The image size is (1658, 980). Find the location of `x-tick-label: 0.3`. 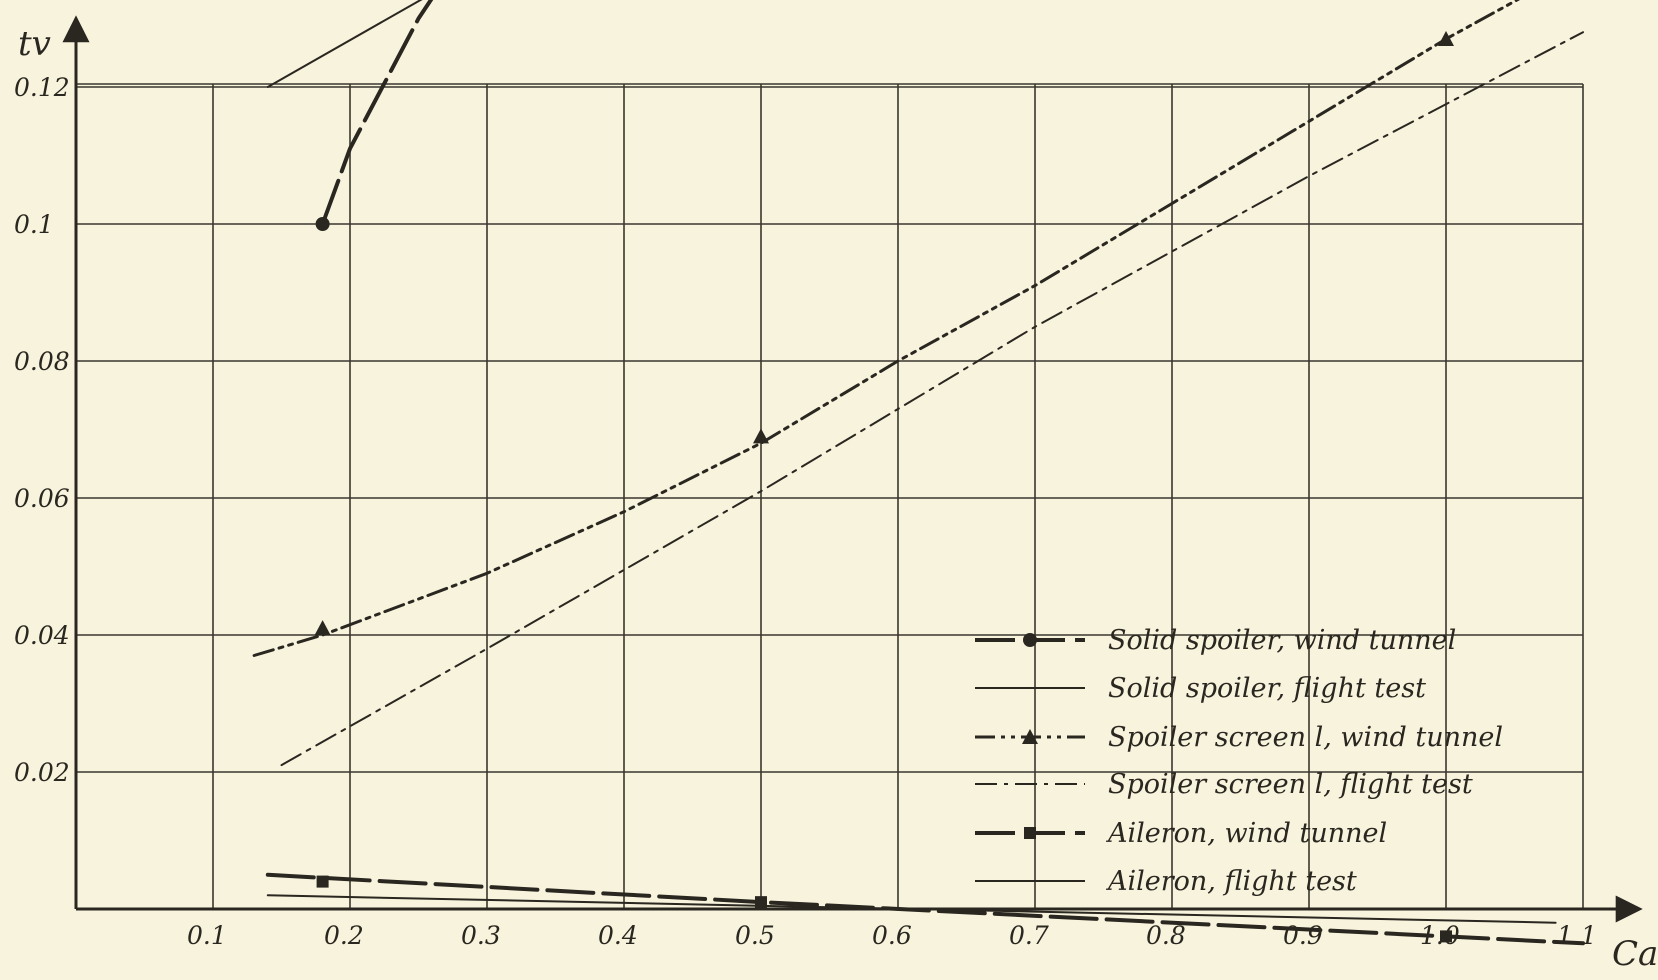

x-tick-label: 0.3 is located at coordinates (481, 935).